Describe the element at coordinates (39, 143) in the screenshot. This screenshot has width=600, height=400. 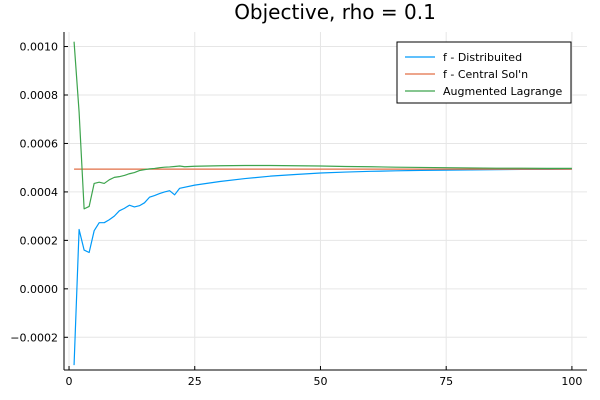
I see `y-tick-label: 0.0006` at that location.